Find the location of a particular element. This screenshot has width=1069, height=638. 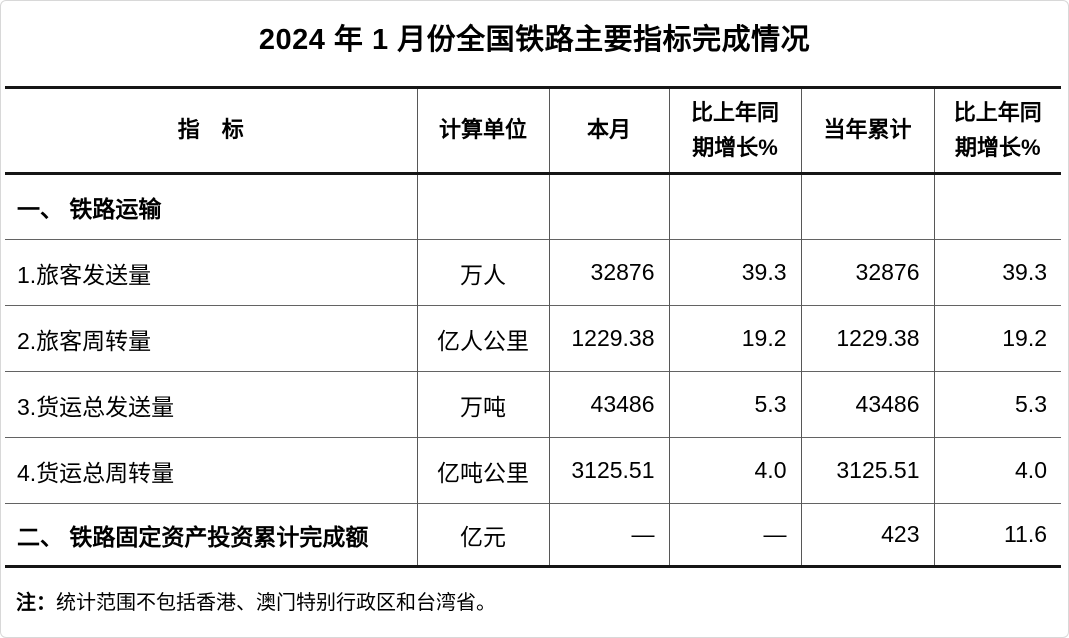

ytd-growth-cell: 39.3 is located at coordinates (997, 272).